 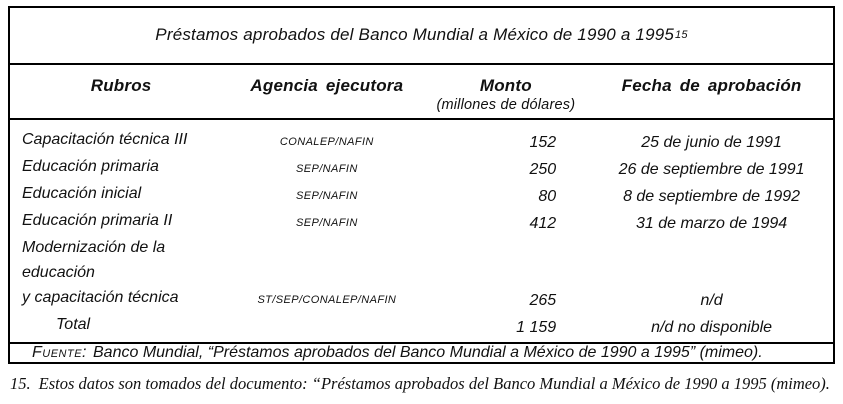 What do you see at coordinates (421, 119) in the screenshot?
I see `header-divider` at bounding box center [421, 119].